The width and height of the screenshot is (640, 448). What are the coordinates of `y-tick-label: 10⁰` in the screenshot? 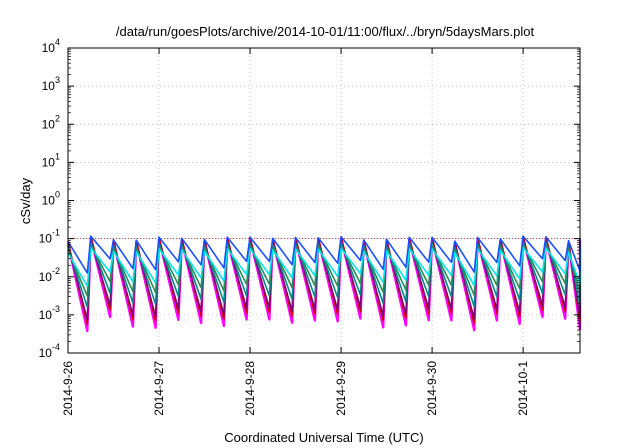 It's located at (51, 199).